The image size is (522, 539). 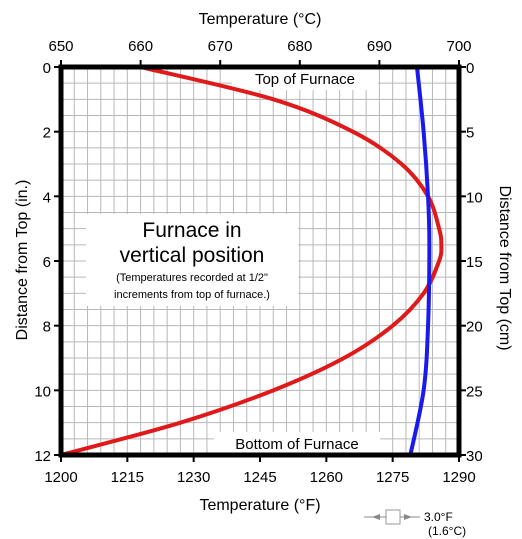 What do you see at coordinates (474, 391) in the screenshot?
I see `right-tick-label: 25` at bounding box center [474, 391].